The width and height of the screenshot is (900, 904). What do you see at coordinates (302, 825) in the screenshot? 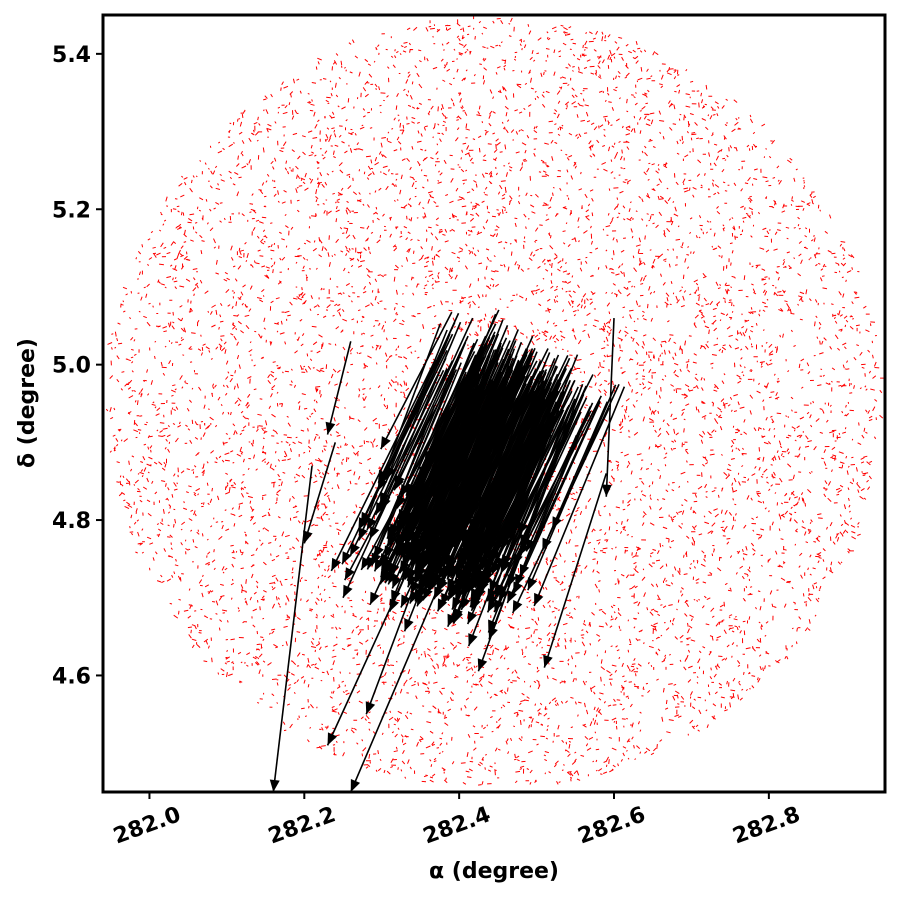
I see `x-tick-label: 282.2` at bounding box center [302, 825].